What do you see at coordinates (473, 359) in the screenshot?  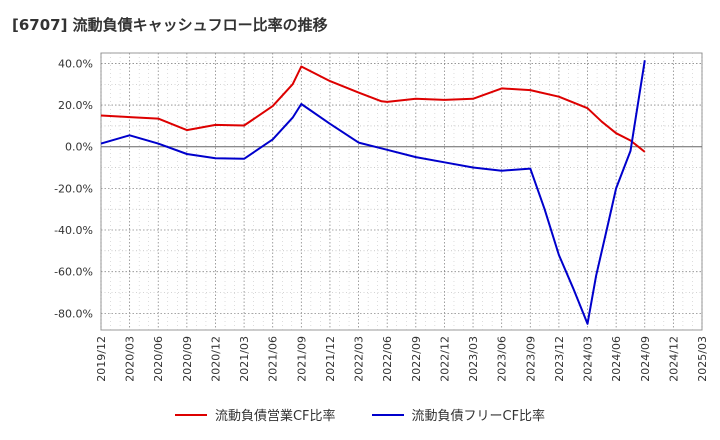 I see `x-tick-label: 2023/03` at bounding box center [473, 359].